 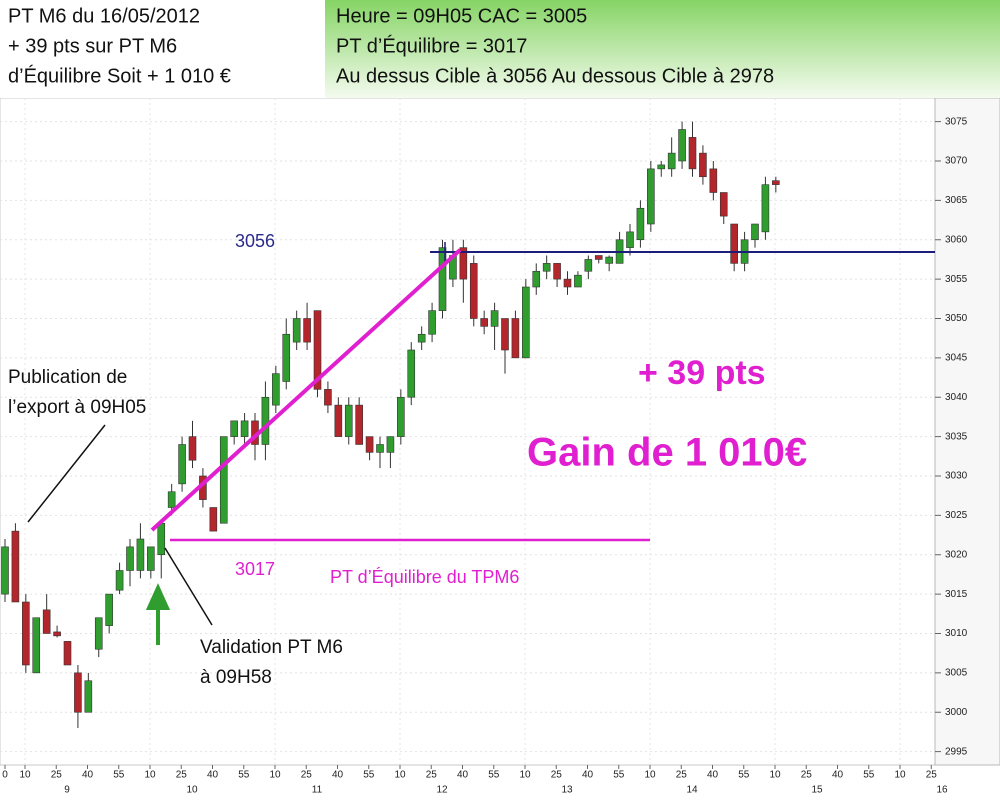 I want to click on validation-note: à 09H58, so click(x=236, y=677).